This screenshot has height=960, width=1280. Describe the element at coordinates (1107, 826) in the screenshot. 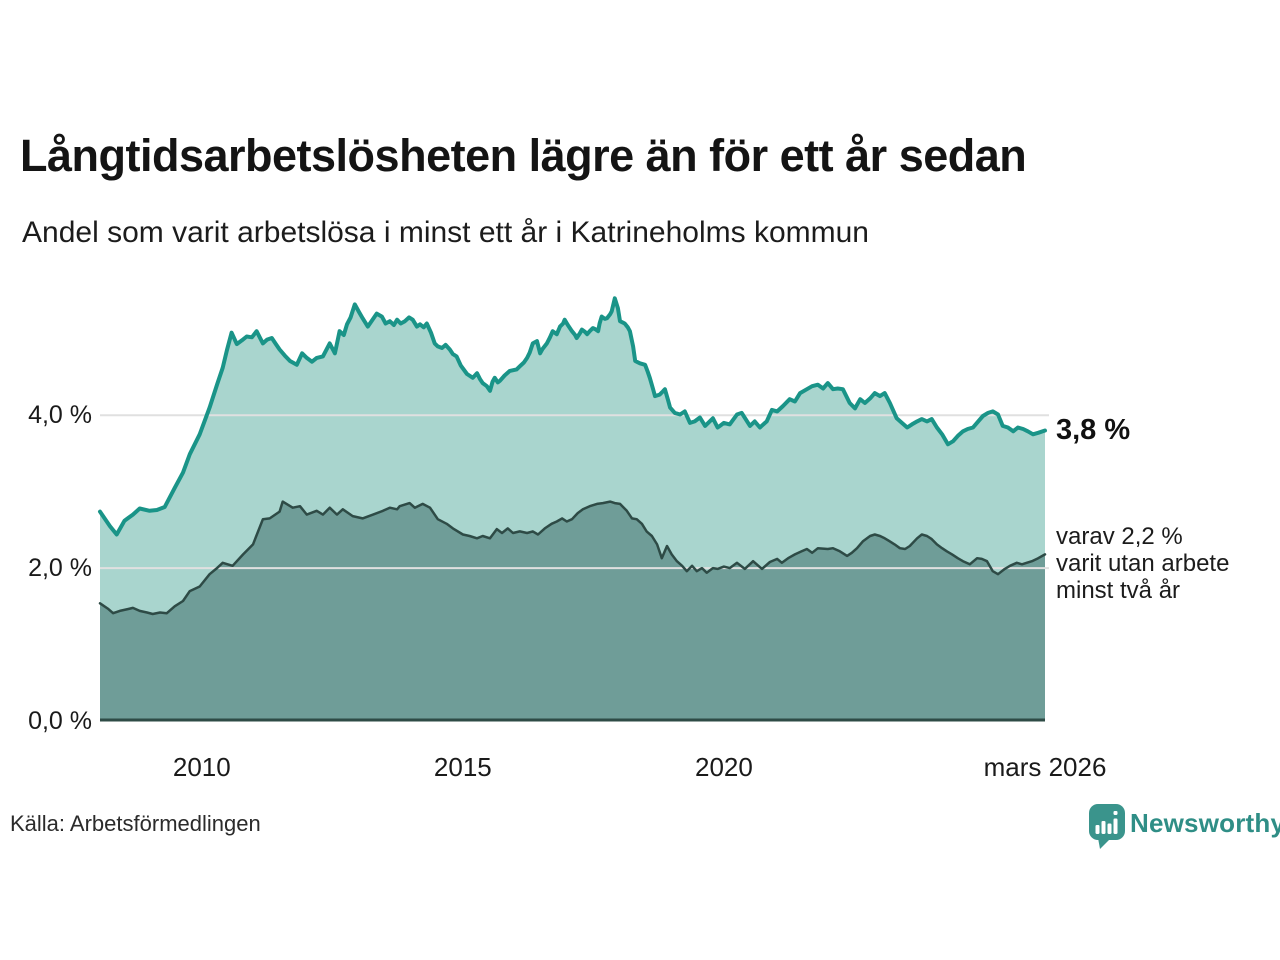

I see `newsworthy-logo-icon` at that location.